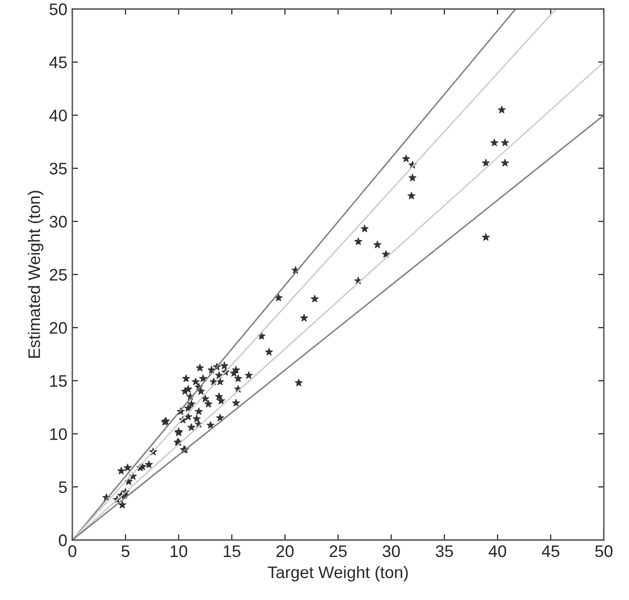 This screenshot has height=600, width=629. What do you see at coordinates (72, 551) in the screenshot?
I see `x-tick-label: 0` at bounding box center [72, 551].